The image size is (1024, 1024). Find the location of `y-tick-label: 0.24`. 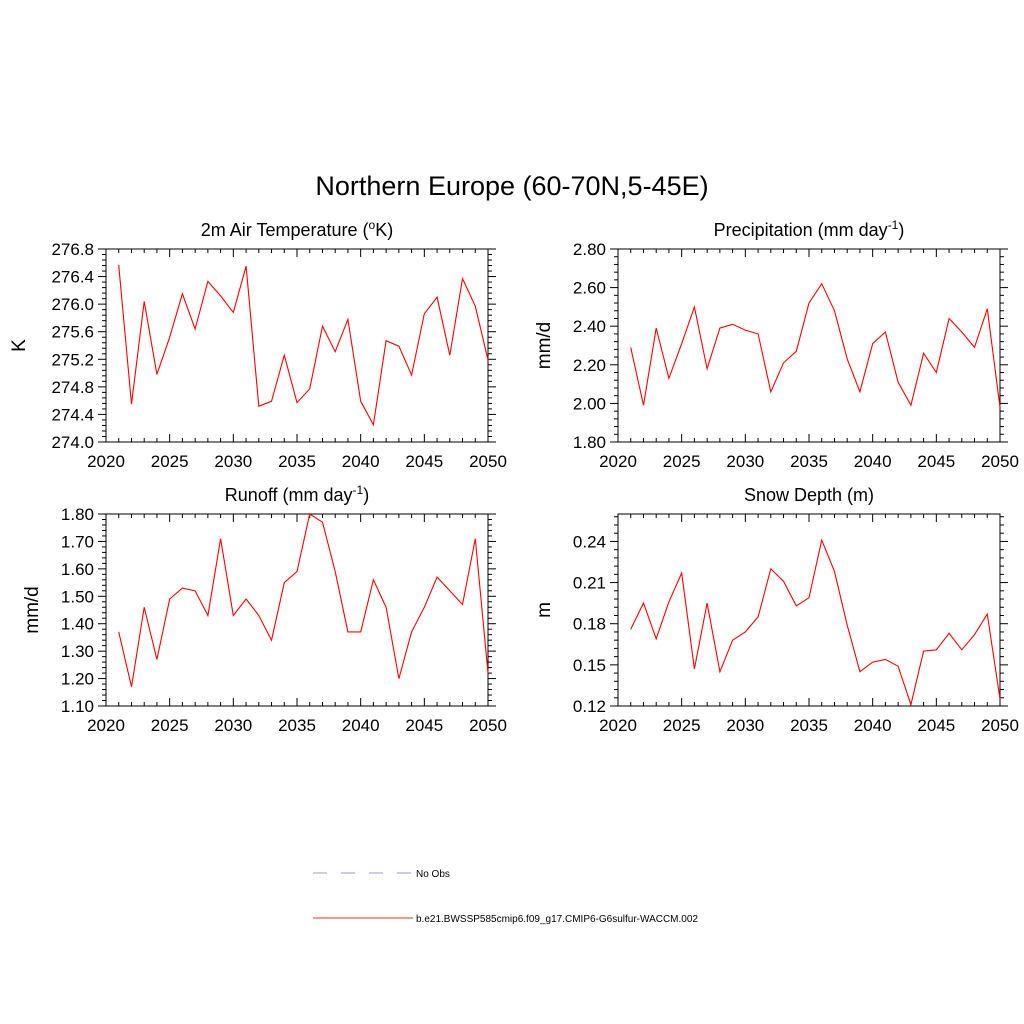

y-tick-label: 0.24 is located at coordinates (589, 541).